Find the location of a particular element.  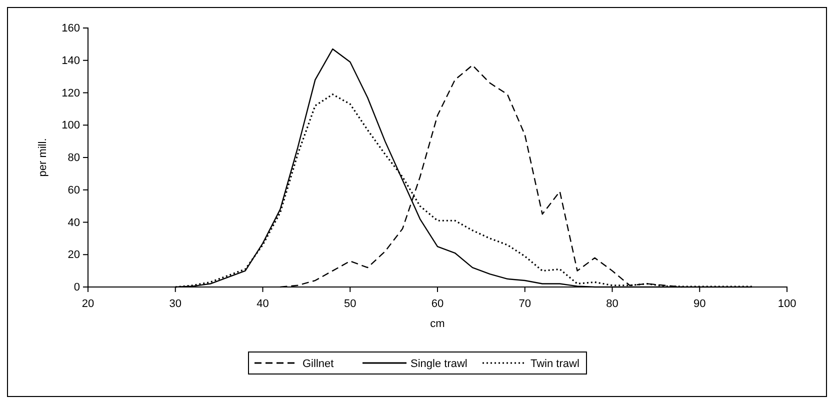

x-tick-label: 40 is located at coordinates (262, 304).